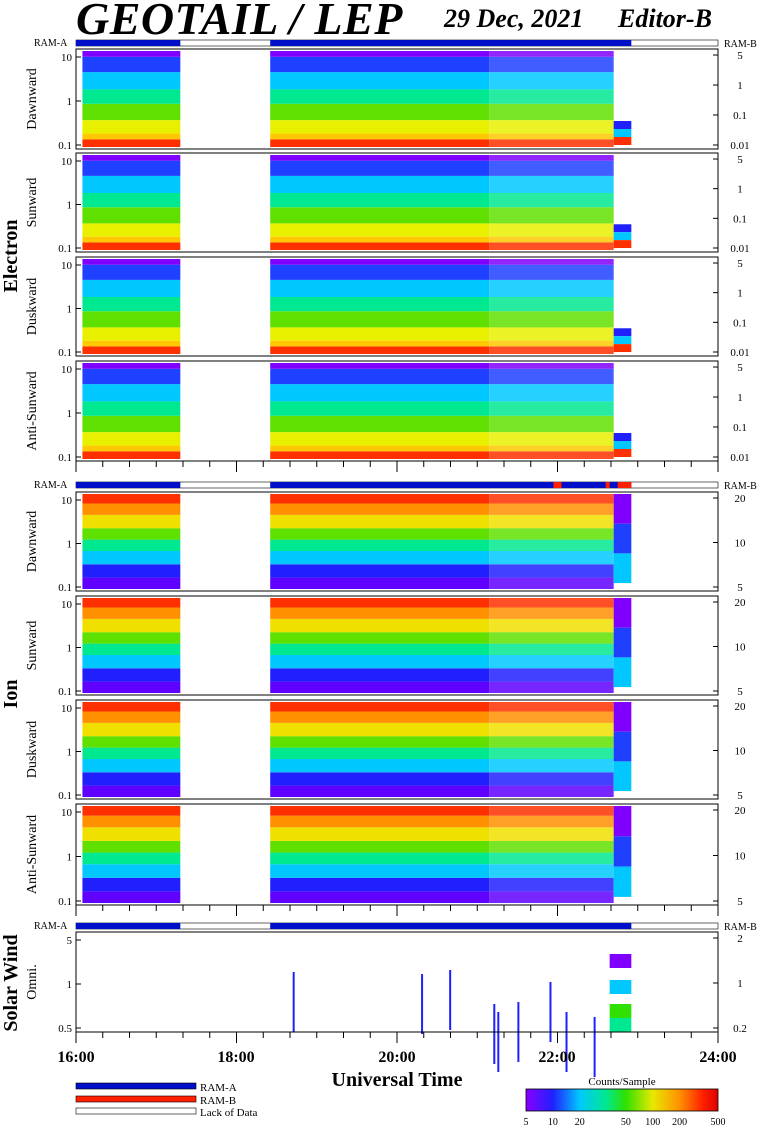  I want to click on y-tick-label-right: 5, so click(740, 264).